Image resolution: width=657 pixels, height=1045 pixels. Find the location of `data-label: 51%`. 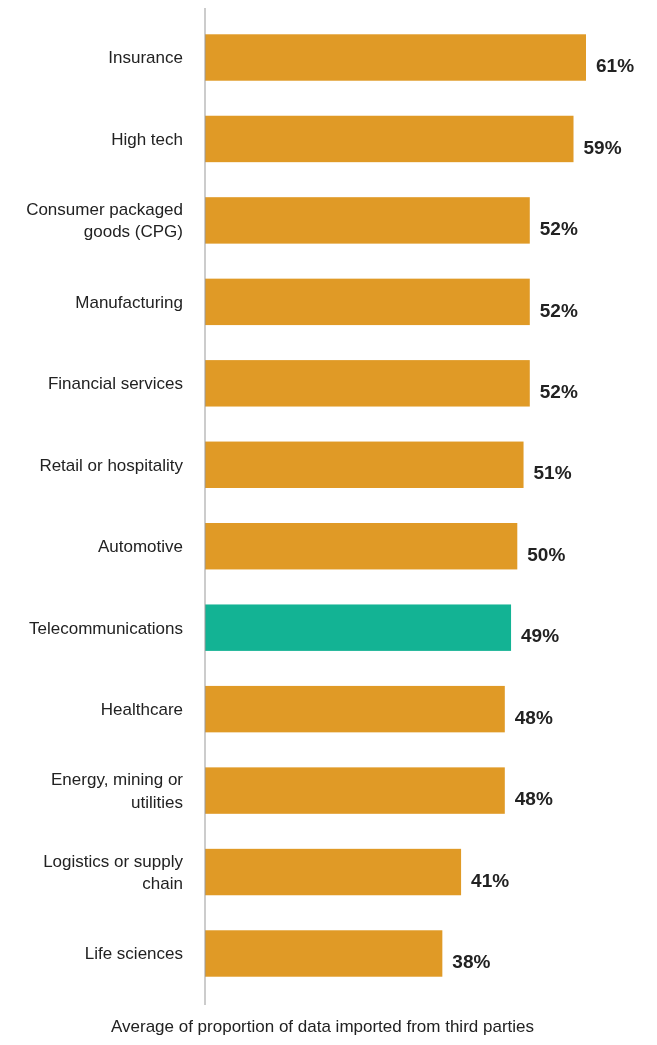

data-label: 51% is located at coordinates (552, 473).